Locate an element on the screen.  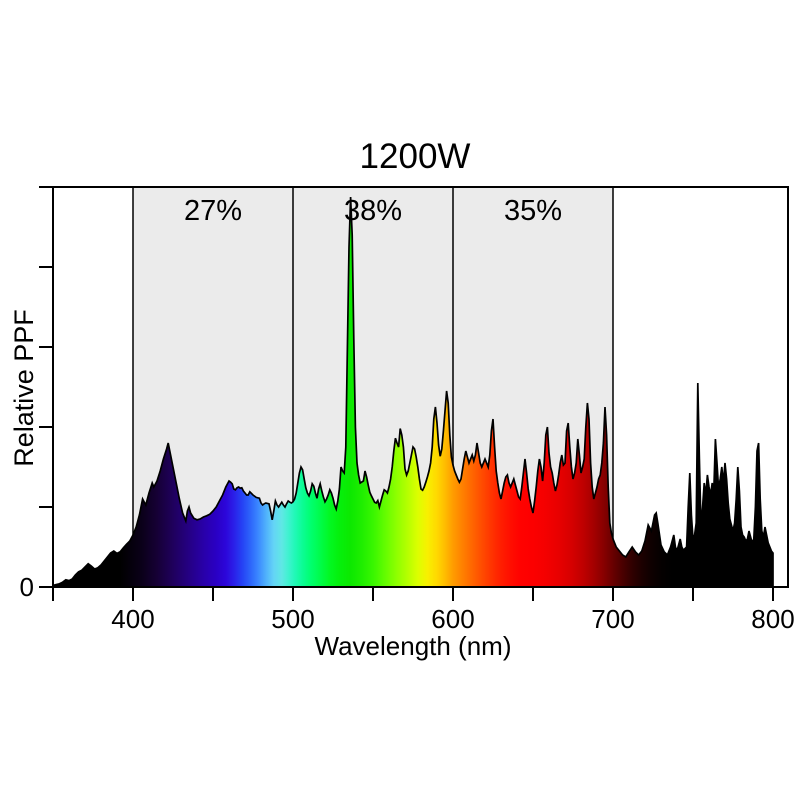
chart-title: 1200W is located at coordinates (415, 156).